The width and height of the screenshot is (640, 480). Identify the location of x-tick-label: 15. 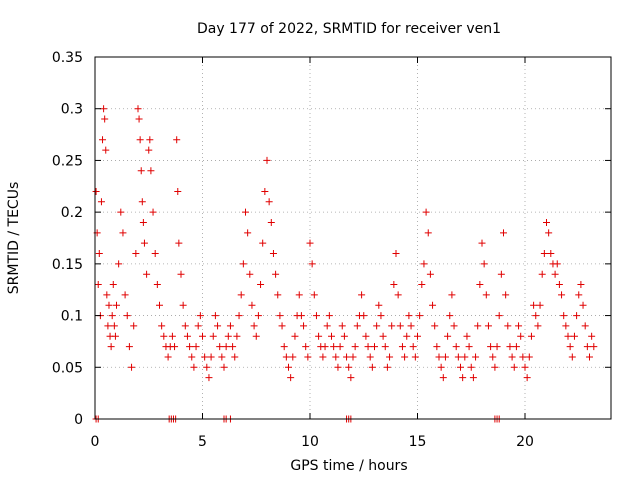
(418, 442).